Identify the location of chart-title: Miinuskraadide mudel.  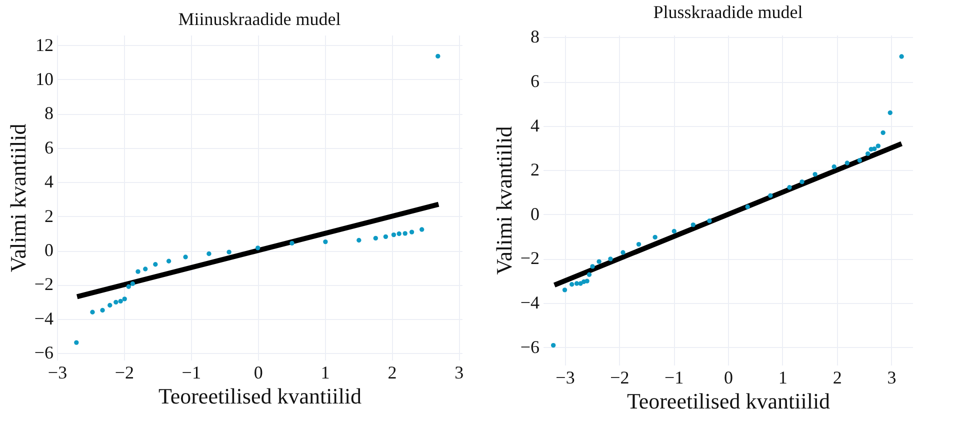
(259, 19).